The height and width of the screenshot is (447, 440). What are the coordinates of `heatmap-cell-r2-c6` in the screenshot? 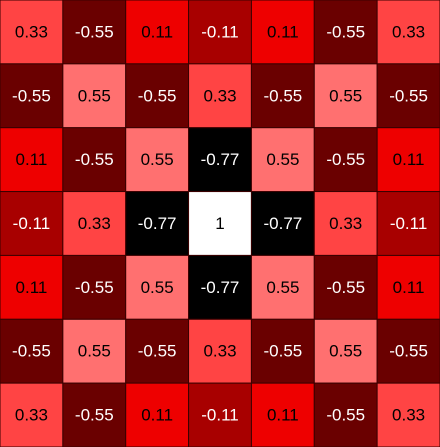 It's located at (408, 160).